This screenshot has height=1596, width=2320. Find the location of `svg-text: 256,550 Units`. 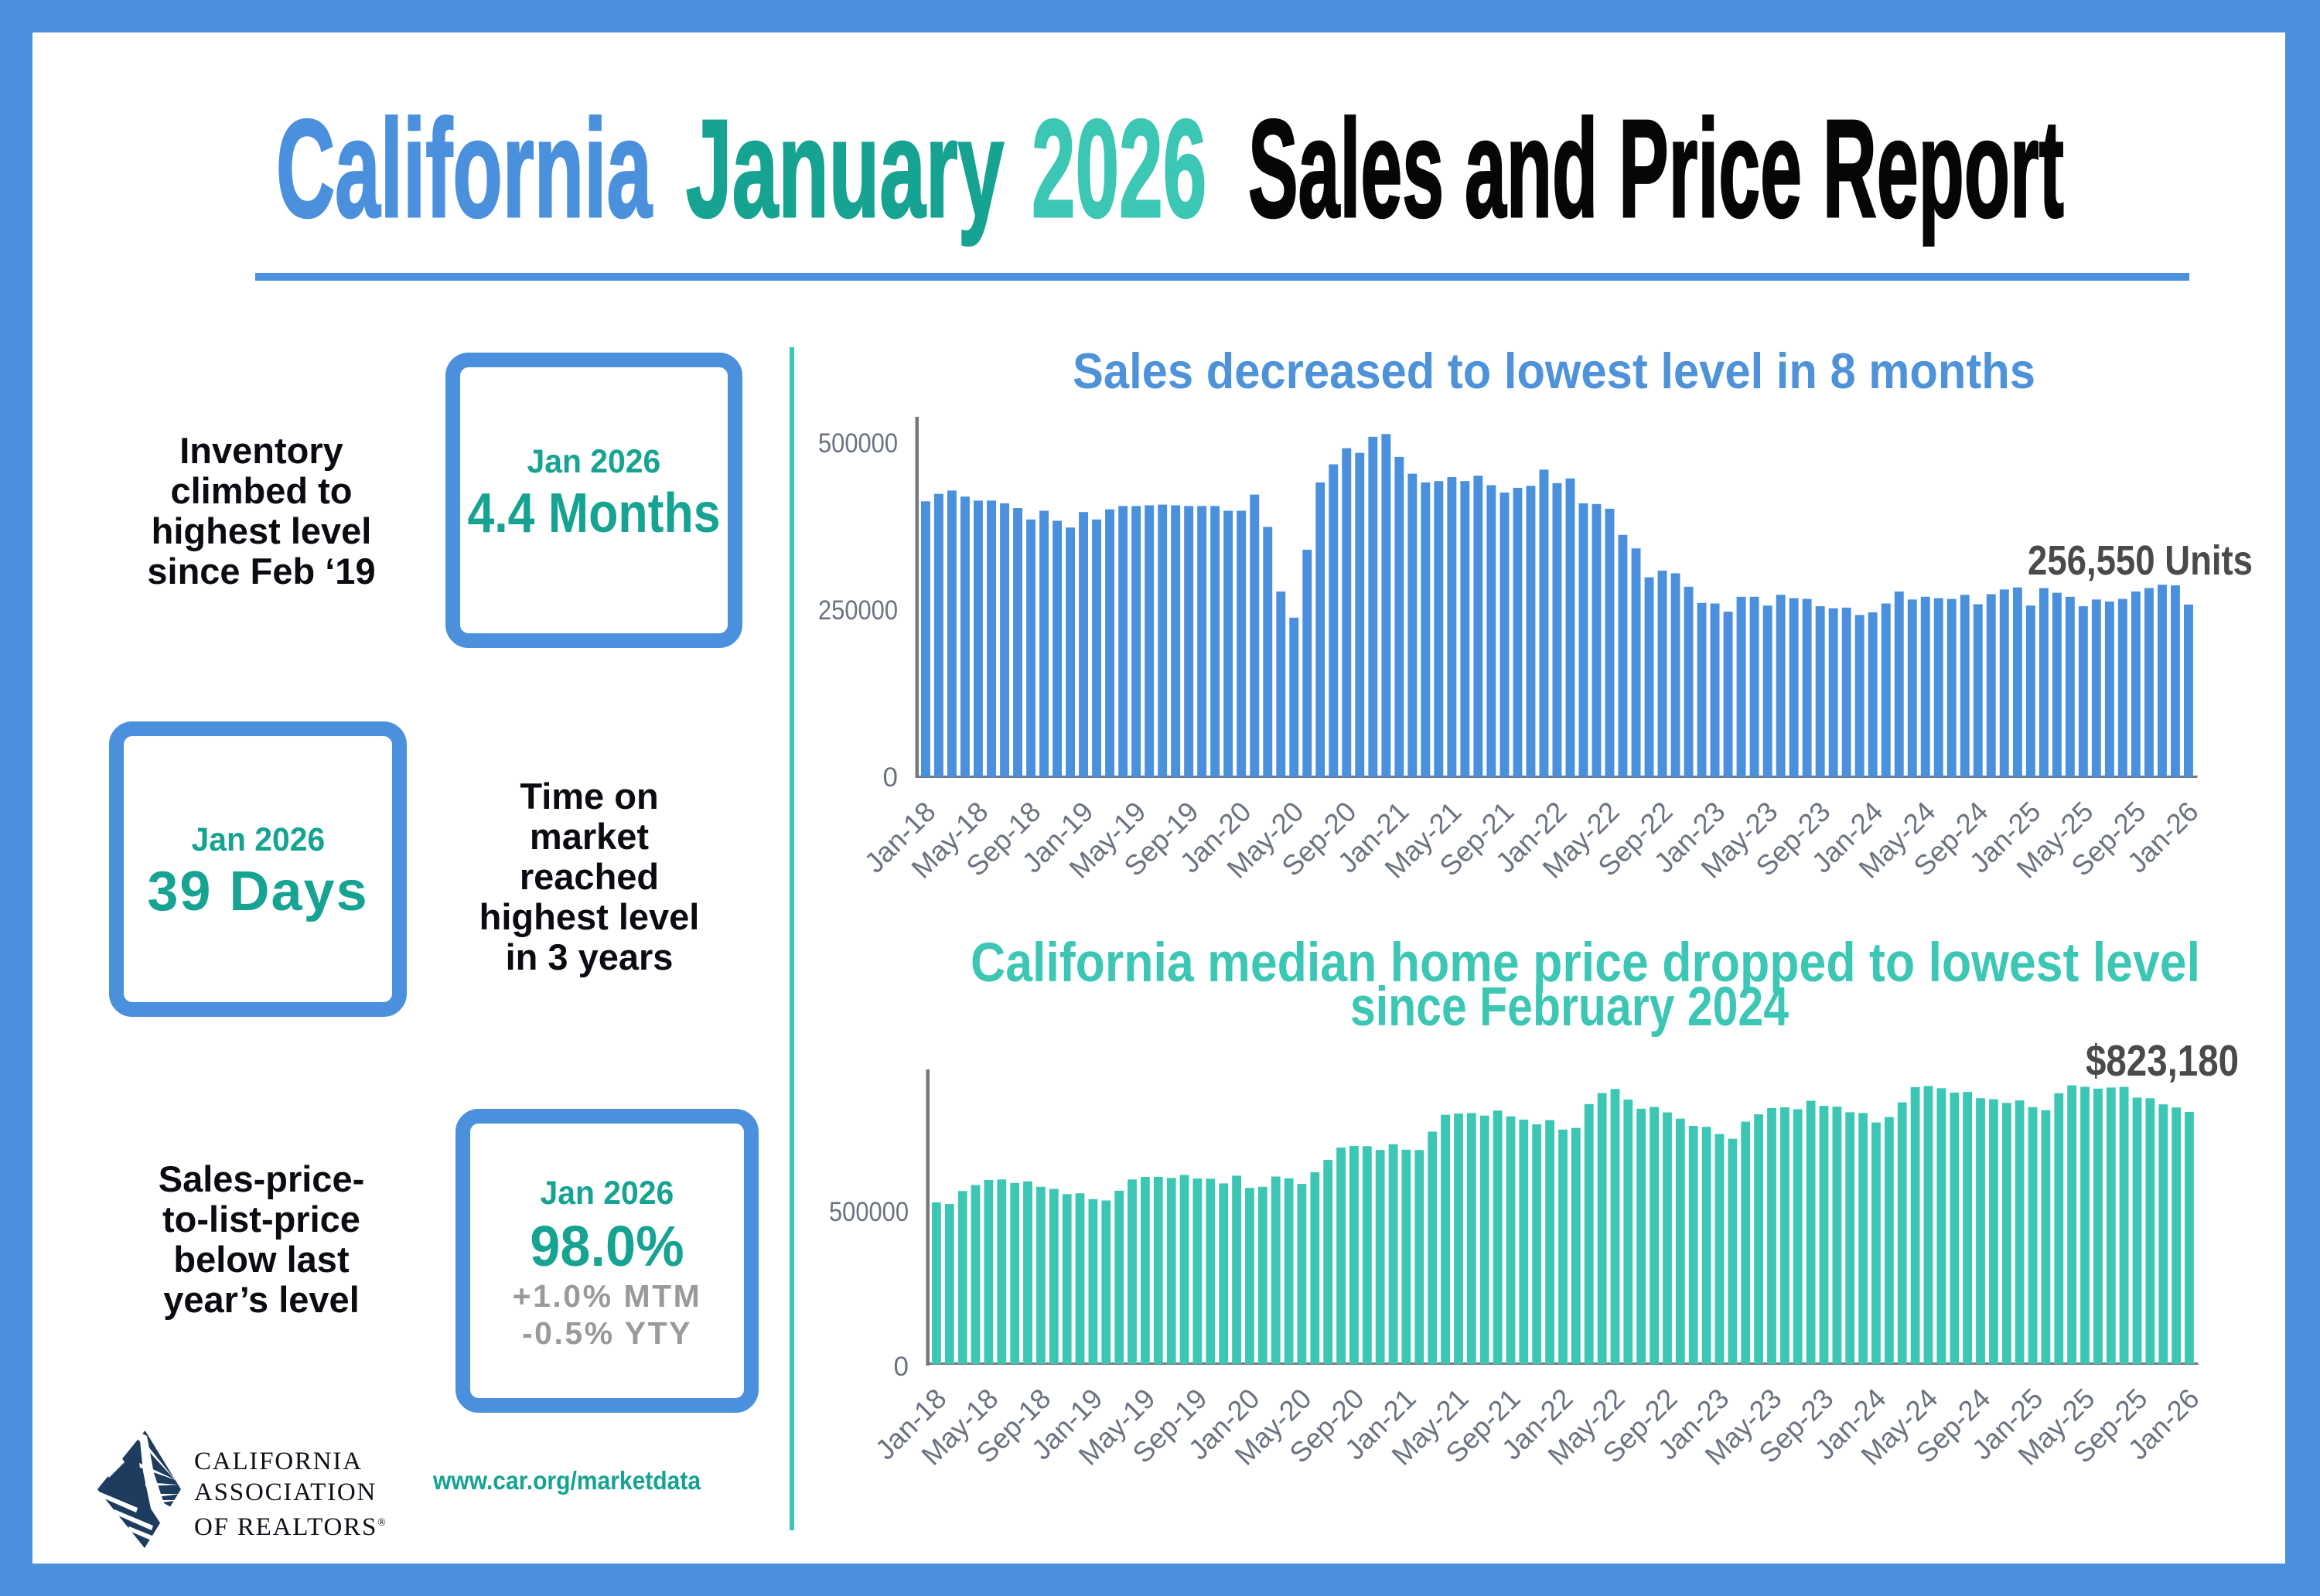

svg-text: 256,550 Units is located at coordinates (2140, 560).